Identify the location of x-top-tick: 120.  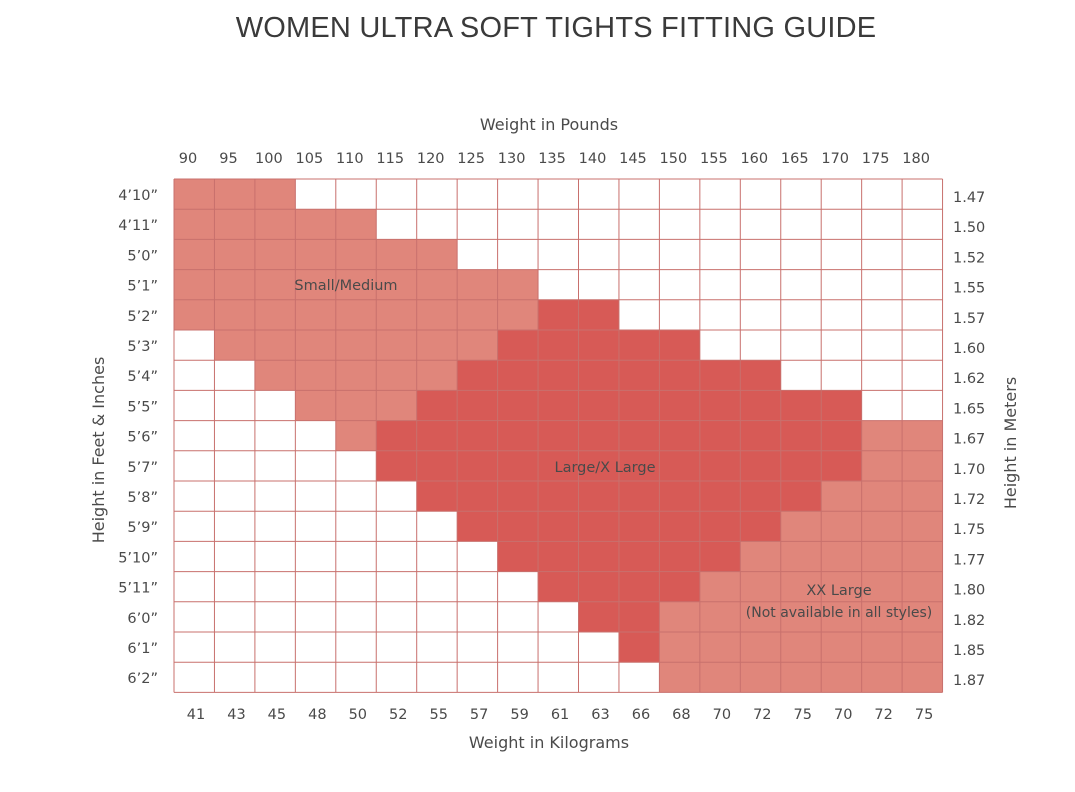
(431, 159).